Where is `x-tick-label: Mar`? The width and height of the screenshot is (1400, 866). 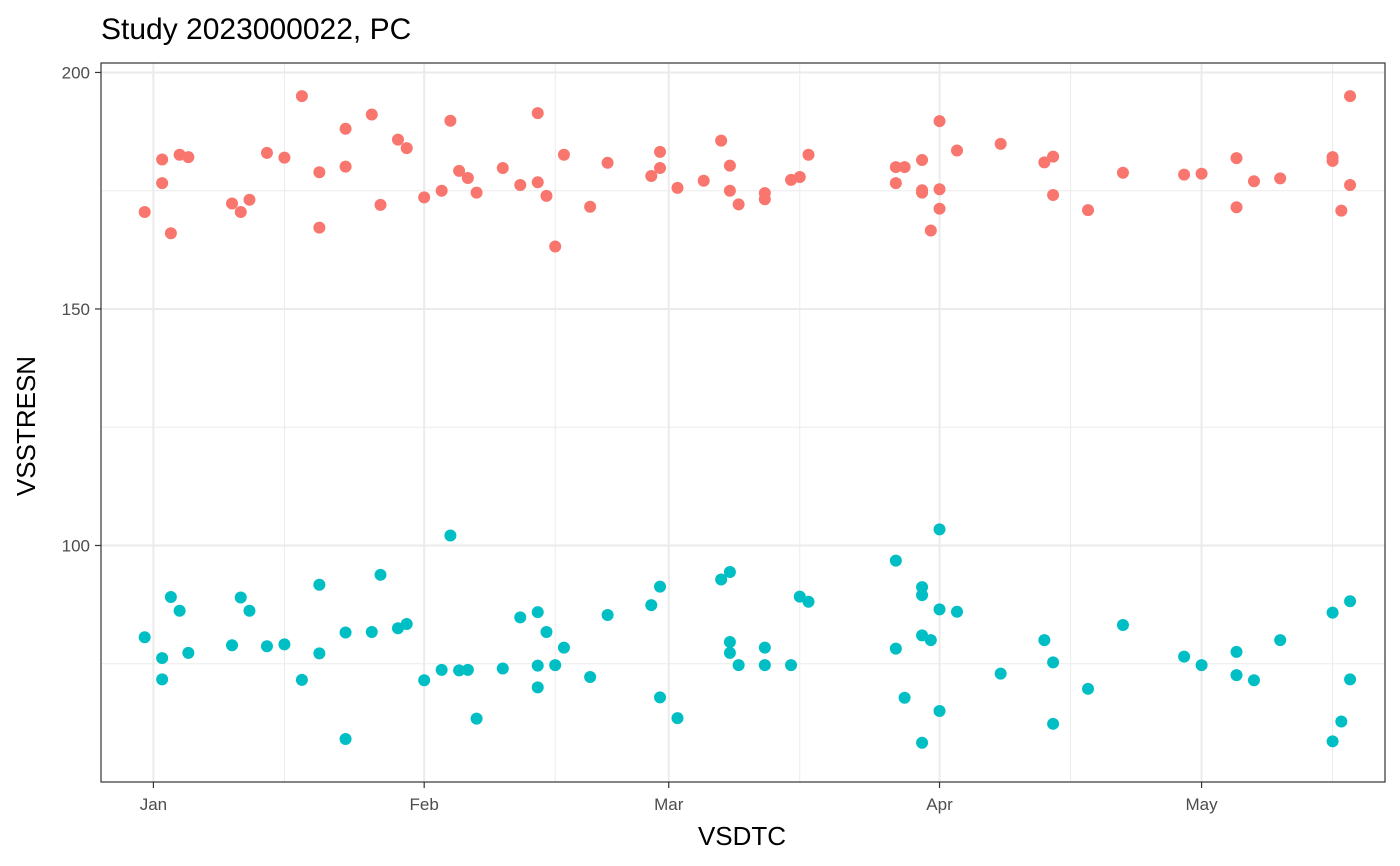 x-tick-label: Mar is located at coordinates (669, 804).